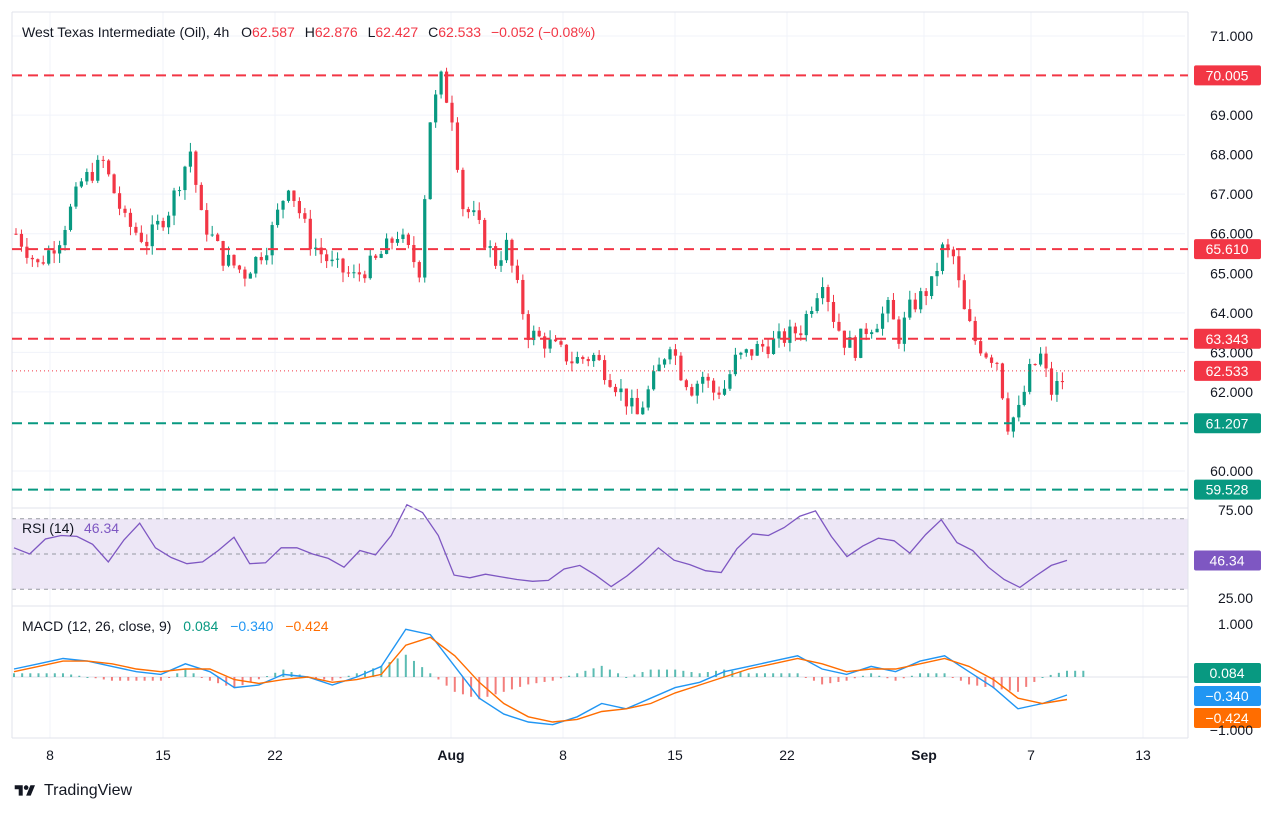 The width and height of the screenshot is (1280, 814). Describe the element at coordinates (1231, 194) in the screenshot. I see `price-tick-label: 67.000` at that location.